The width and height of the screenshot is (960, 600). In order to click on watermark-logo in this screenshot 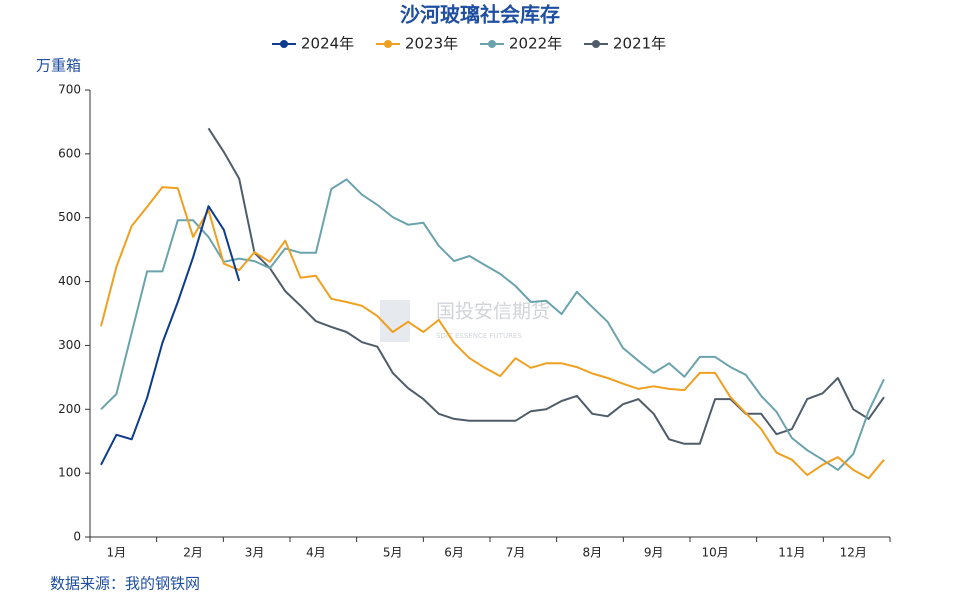, I will do `click(395, 321)`.